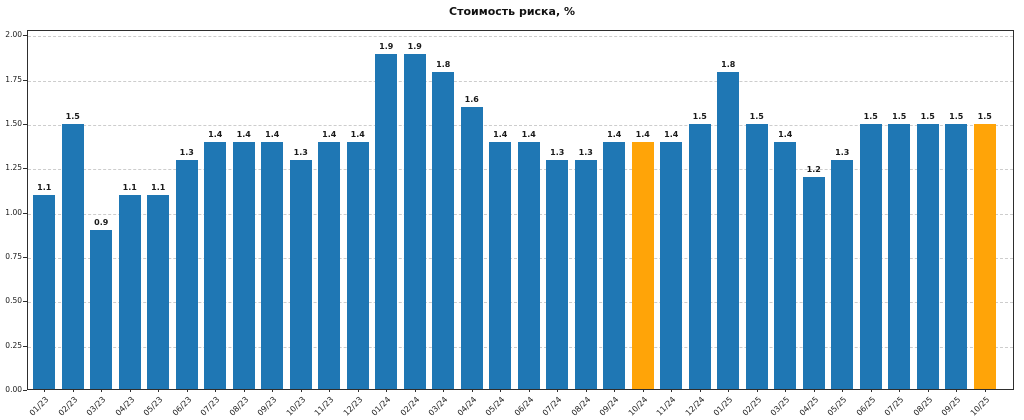  What do you see at coordinates (182, 406) in the screenshot?
I see `x-tick-label: 06/23` at bounding box center [182, 406].